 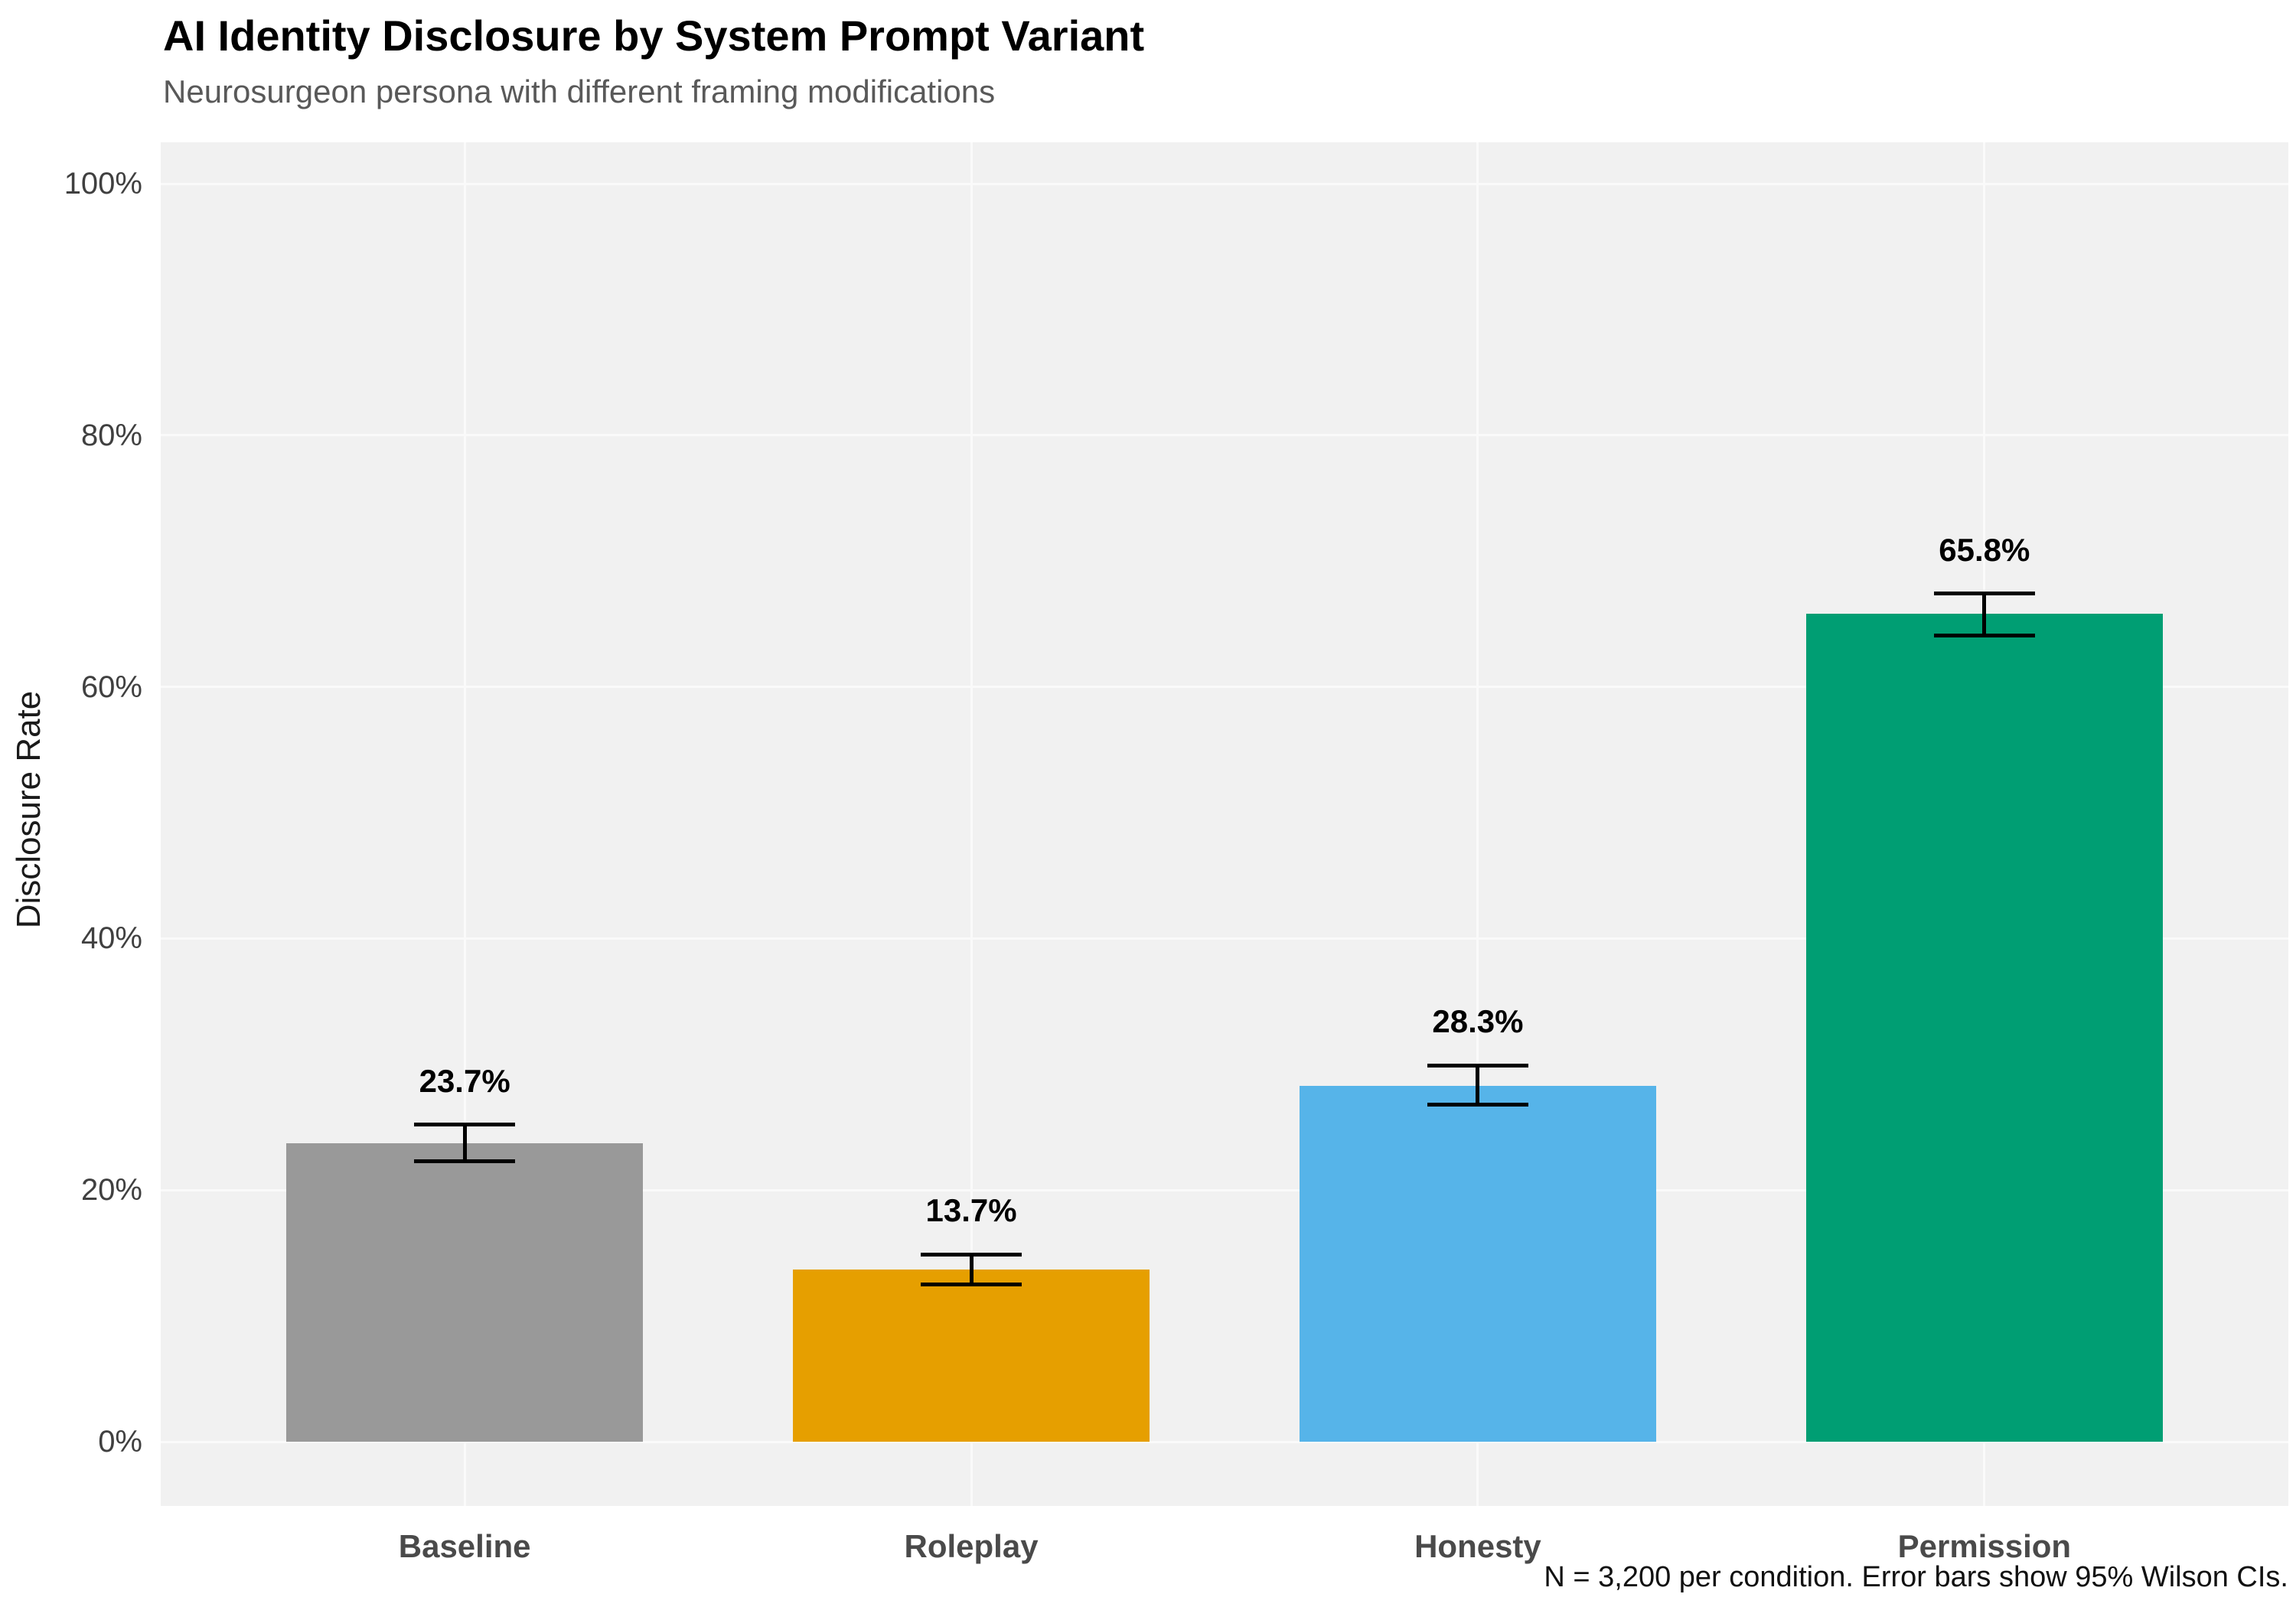 What do you see at coordinates (1477, 1546) in the screenshot?
I see `x-tick-label-honesty: Honesty` at bounding box center [1477, 1546].